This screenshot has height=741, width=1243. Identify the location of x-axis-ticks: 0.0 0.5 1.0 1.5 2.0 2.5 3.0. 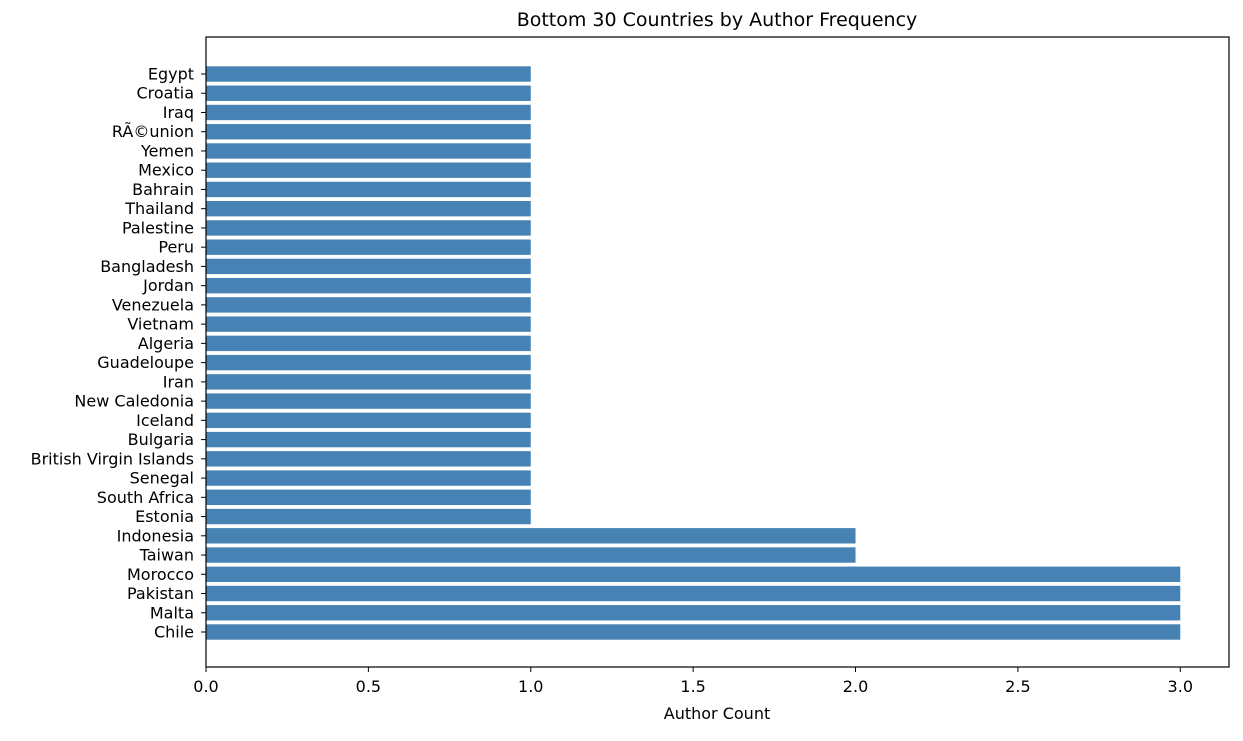
(693, 681).